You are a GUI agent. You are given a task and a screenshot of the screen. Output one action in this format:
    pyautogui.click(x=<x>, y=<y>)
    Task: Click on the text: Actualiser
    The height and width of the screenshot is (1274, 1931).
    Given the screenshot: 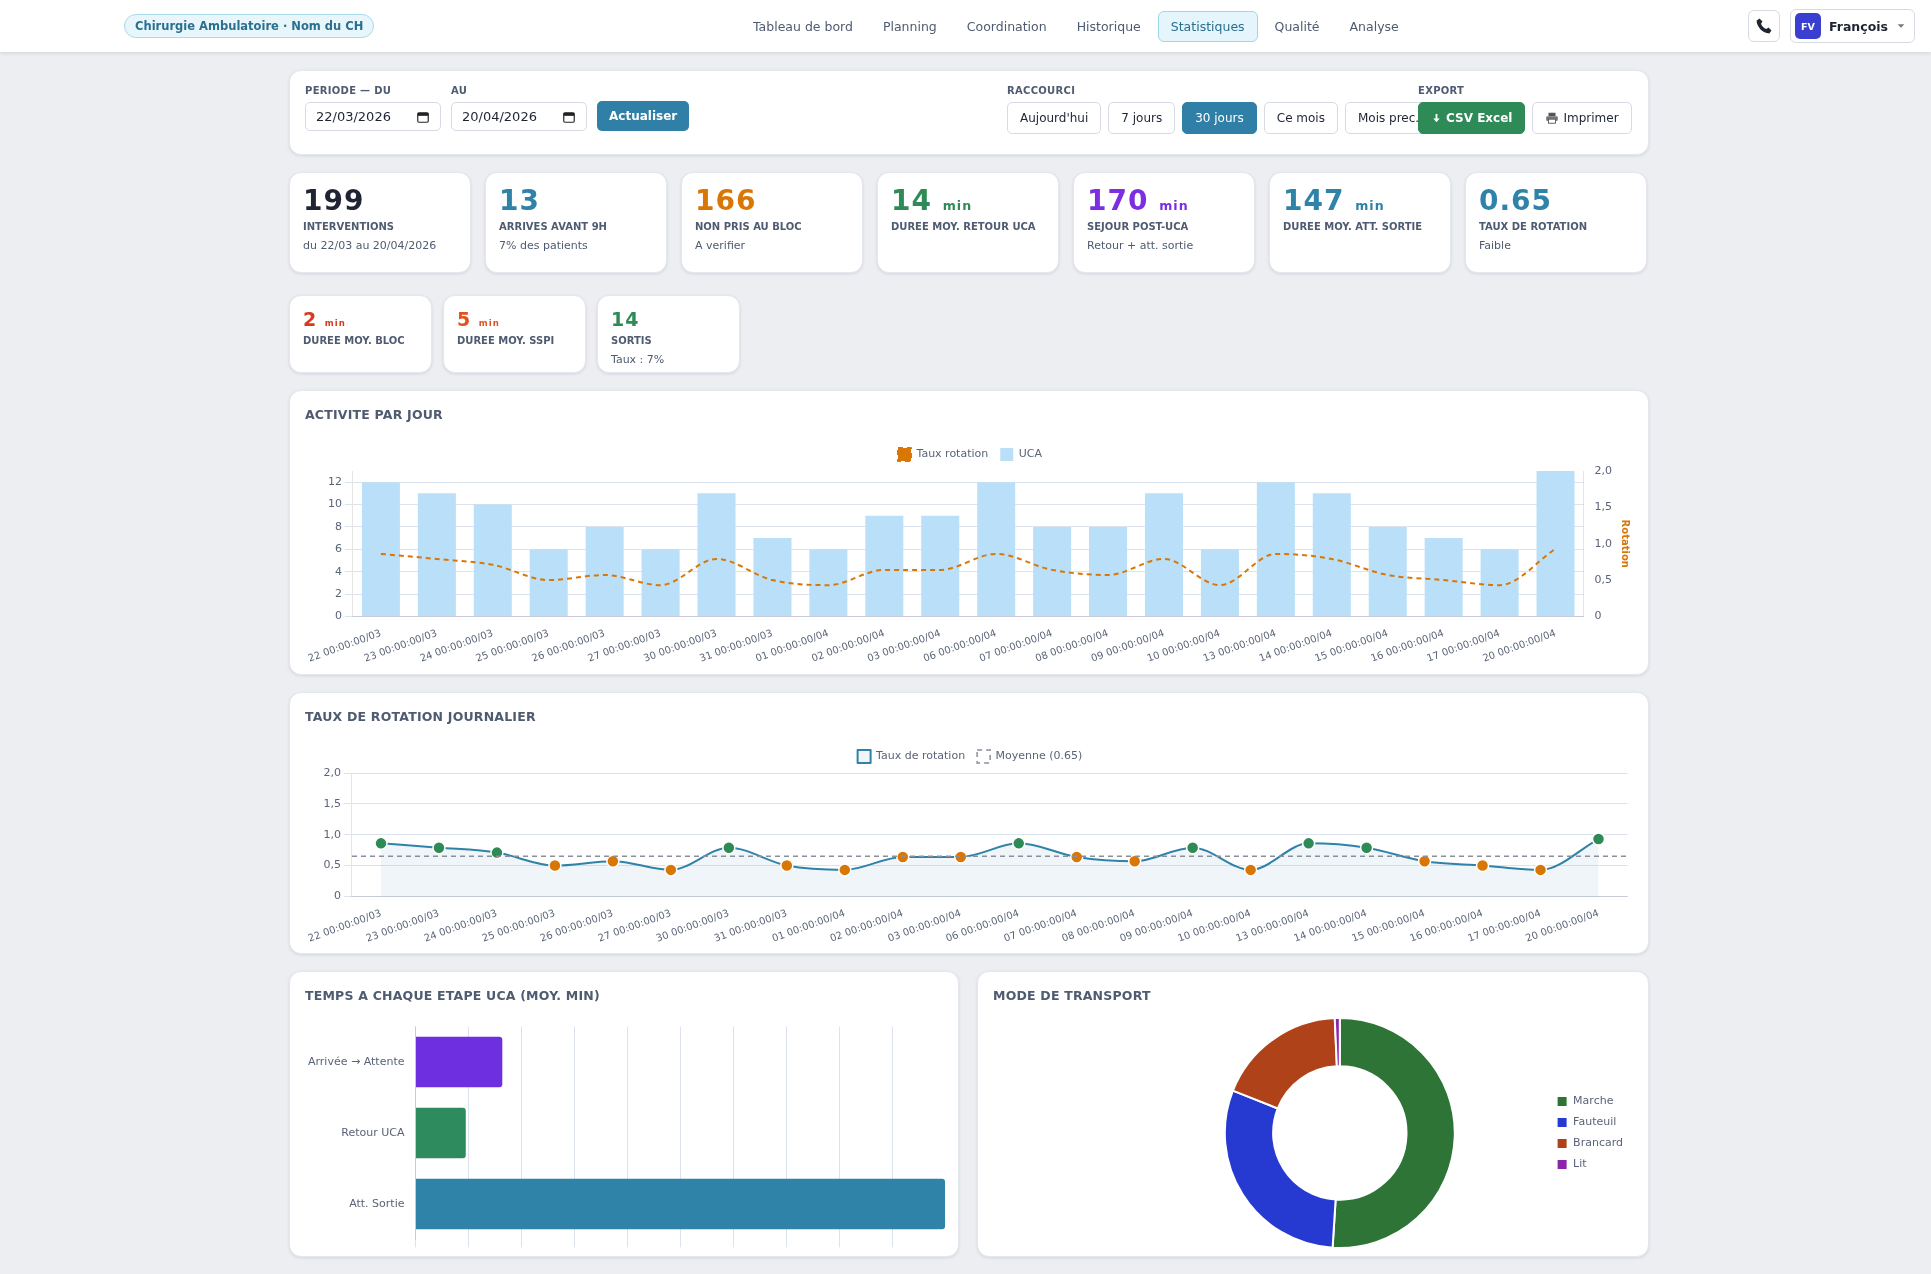 What is the action you would take?
    pyautogui.click(x=643, y=116)
    